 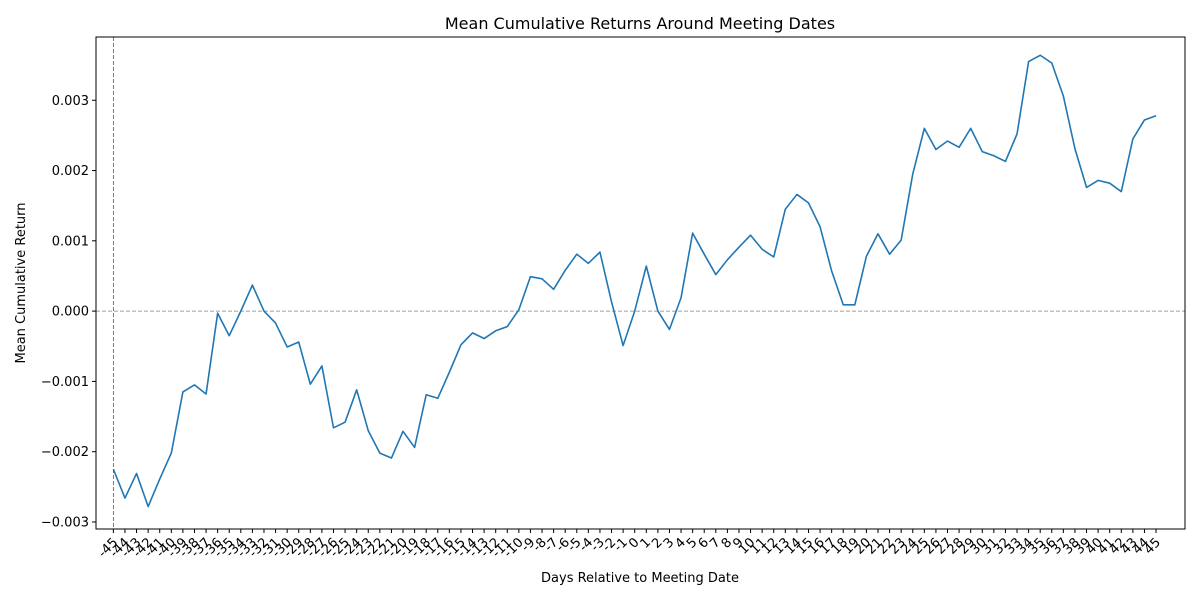 I want to click on y-tick-label: −0.002, so click(x=65, y=452).